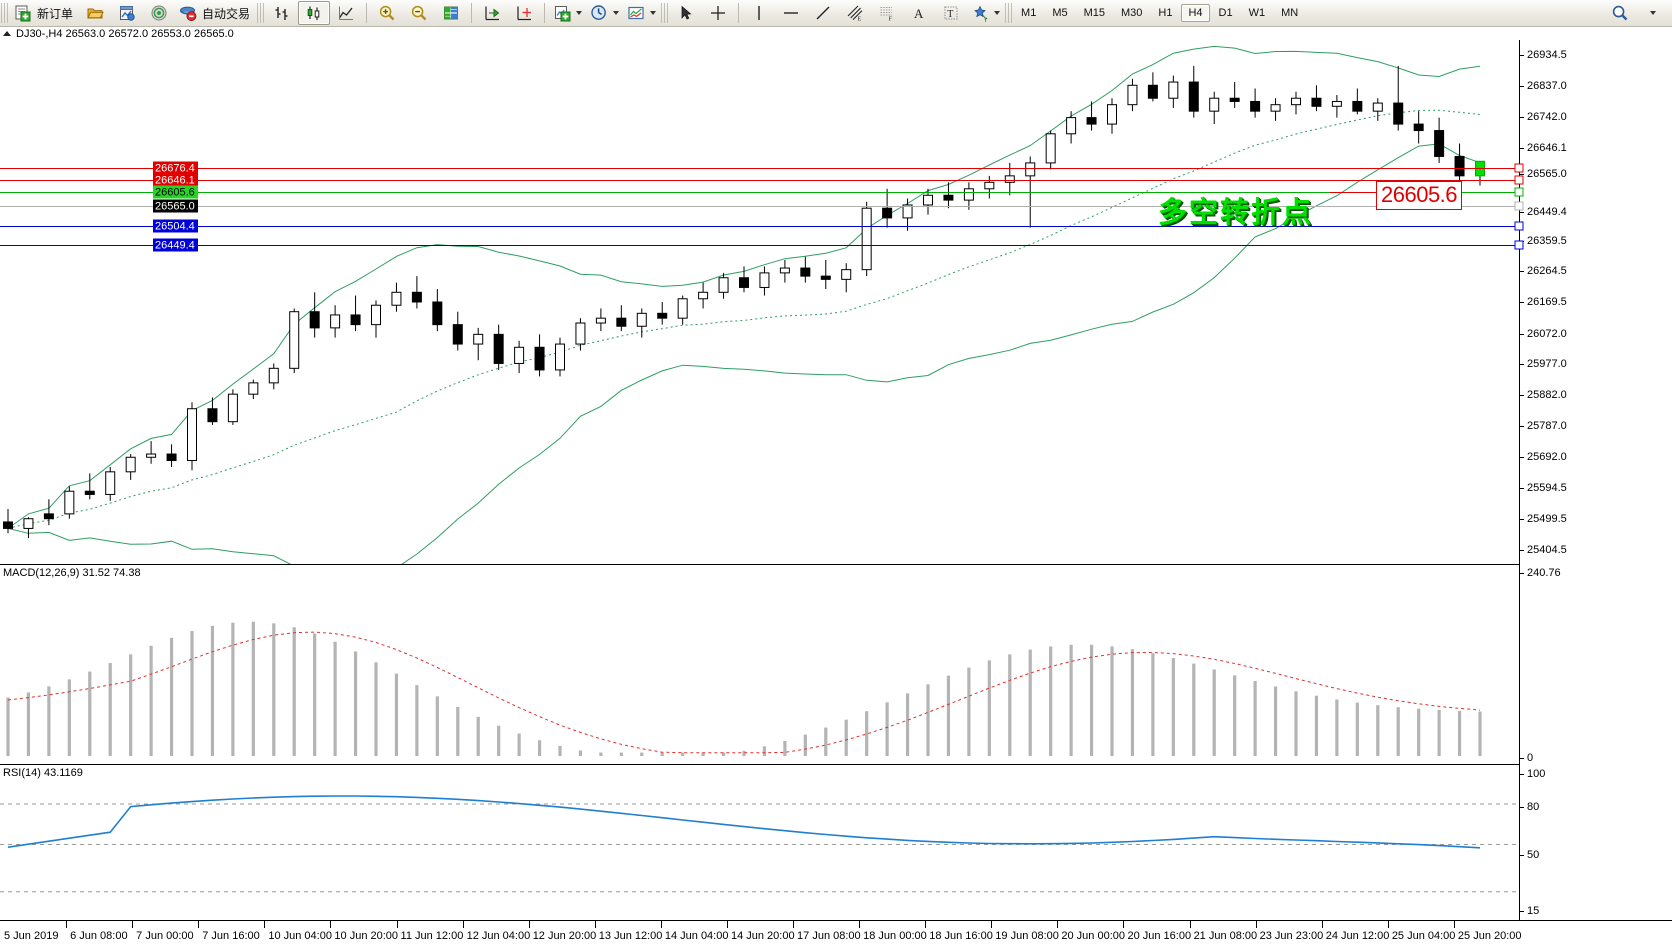  What do you see at coordinates (1225, 13) in the screenshot?
I see `timeframe-d1: D1` at bounding box center [1225, 13].